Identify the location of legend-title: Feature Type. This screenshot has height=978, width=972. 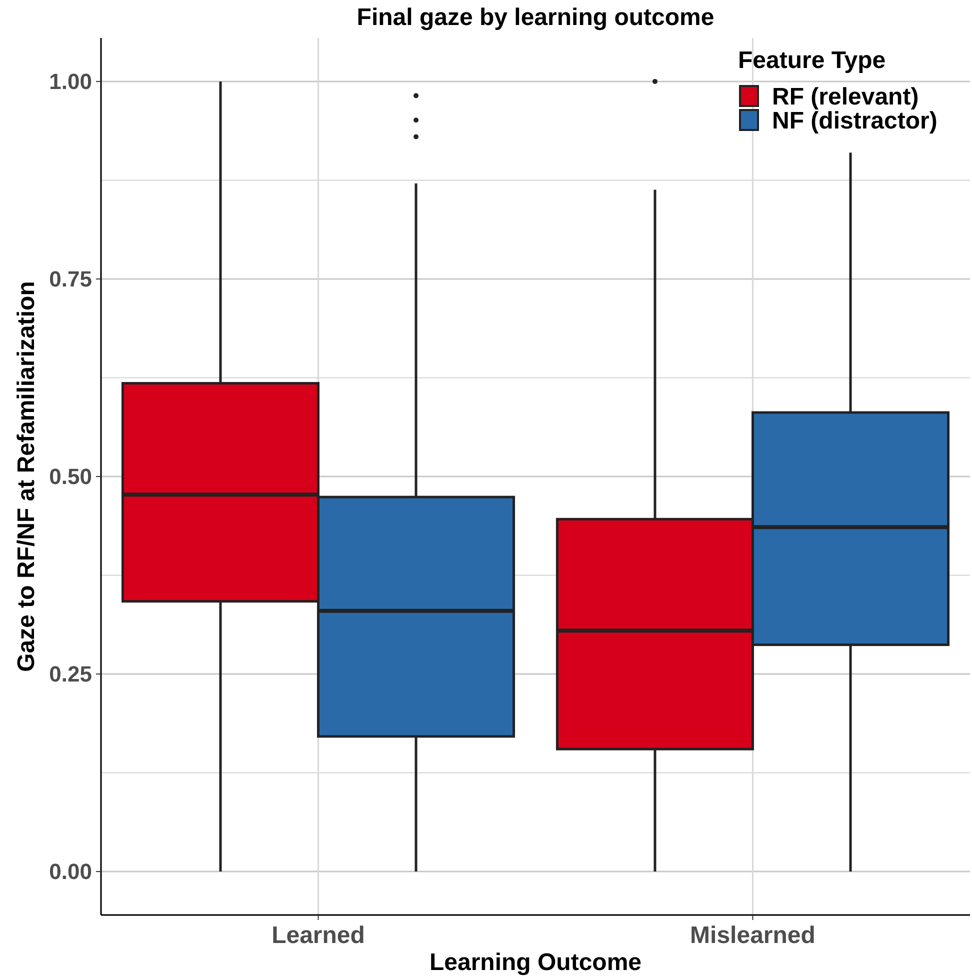
(812, 60).